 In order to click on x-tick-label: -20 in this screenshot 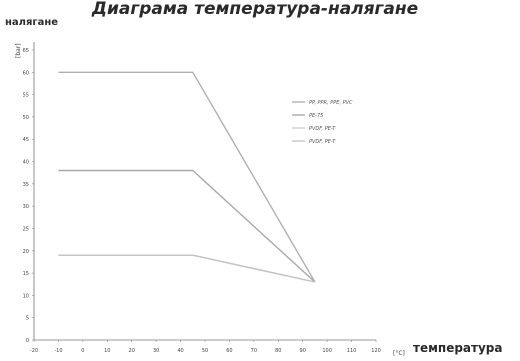, I will do `click(34, 351)`.